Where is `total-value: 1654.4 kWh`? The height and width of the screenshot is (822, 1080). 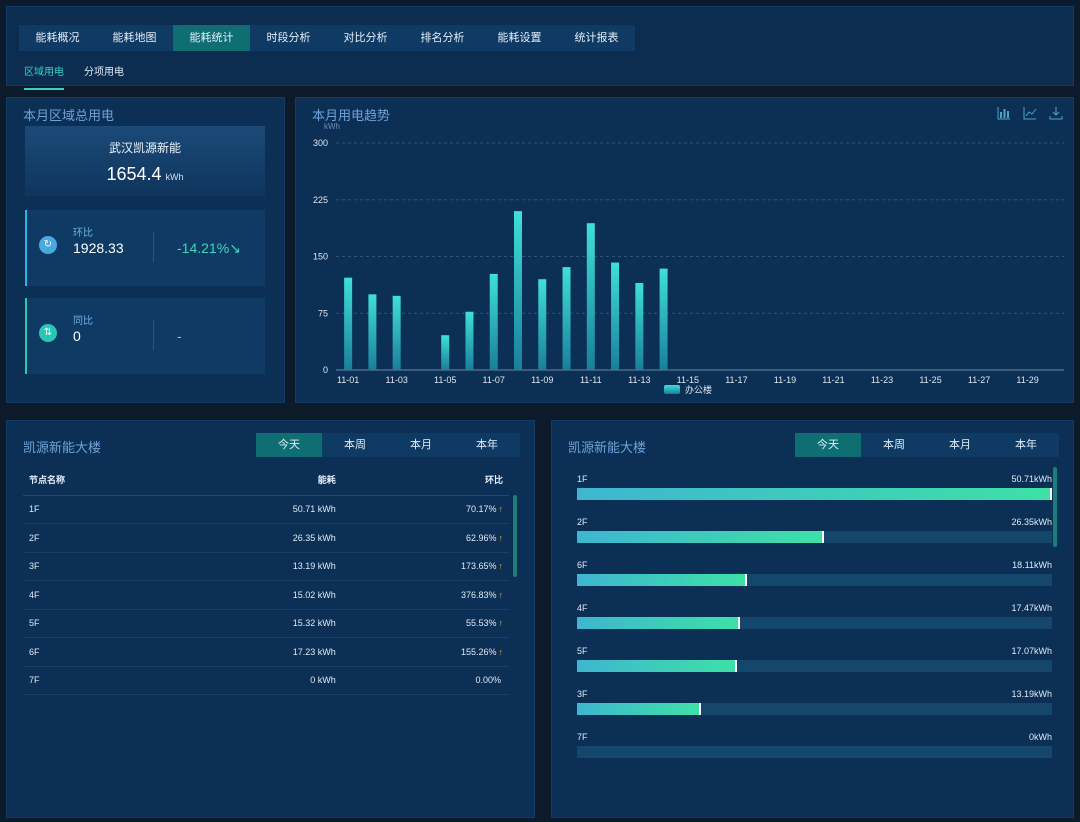
total-value: 1654.4 kWh is located at coordinates (145, 174).